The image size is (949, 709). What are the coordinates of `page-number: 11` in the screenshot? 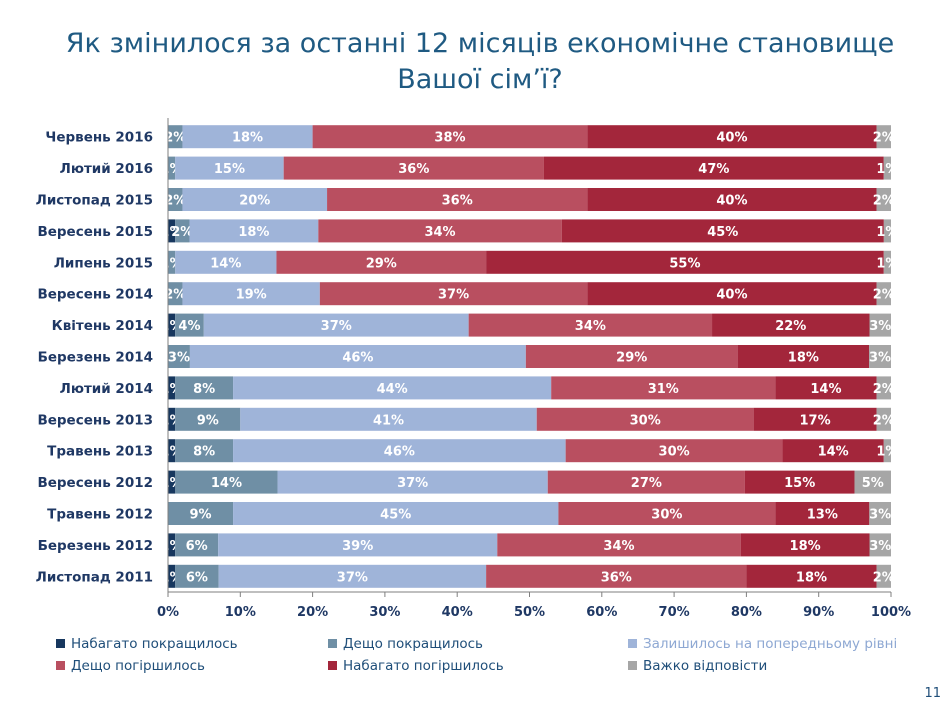 It's located at (932, 693).